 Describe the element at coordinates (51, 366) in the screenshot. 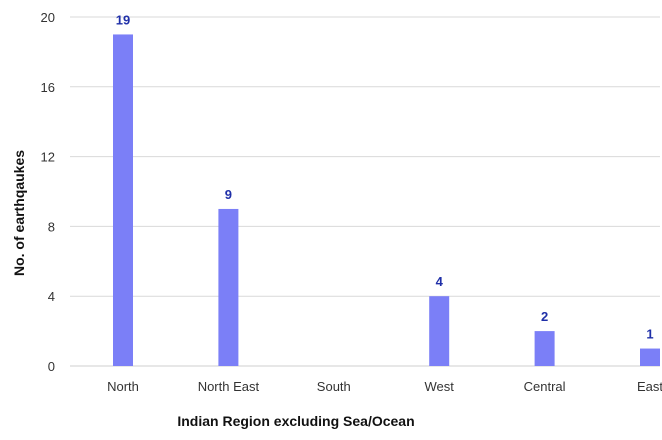

I see `y-tick-label: 0` at that location.